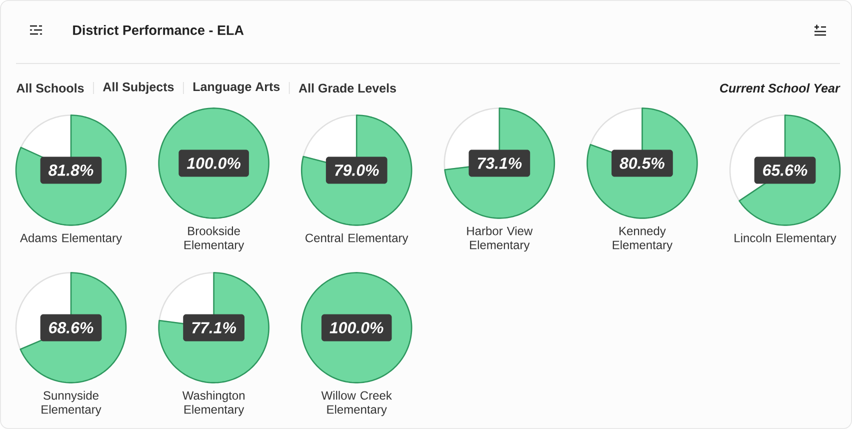 The image size is (852, 429). What do you see at coordinates (357, 239) in the screenshot?
I see `text: Central Elementary` at bounding box center [357, 239].